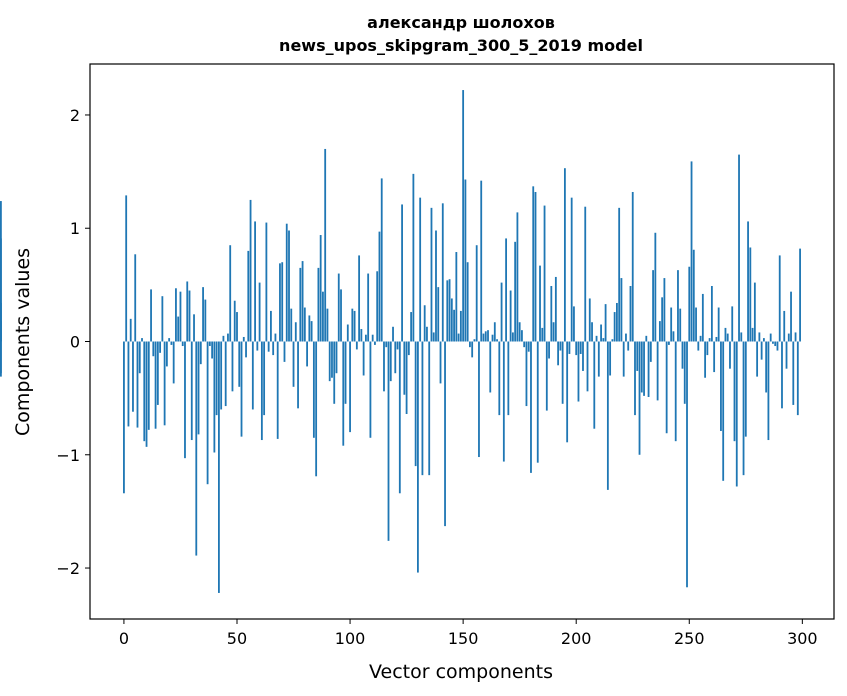 This screenshot has width=847, height=696. What do you see at coordinates (75, 228) in the screenshot?
I see `y-tick-label: 1` at bounding box center [75, 228].